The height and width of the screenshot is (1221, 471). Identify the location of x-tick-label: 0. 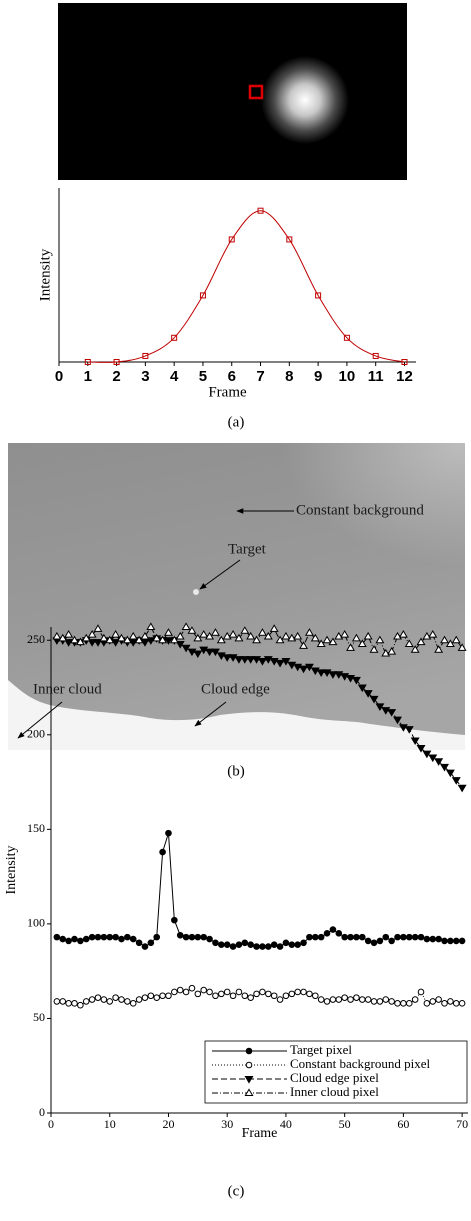
(51, 1124).